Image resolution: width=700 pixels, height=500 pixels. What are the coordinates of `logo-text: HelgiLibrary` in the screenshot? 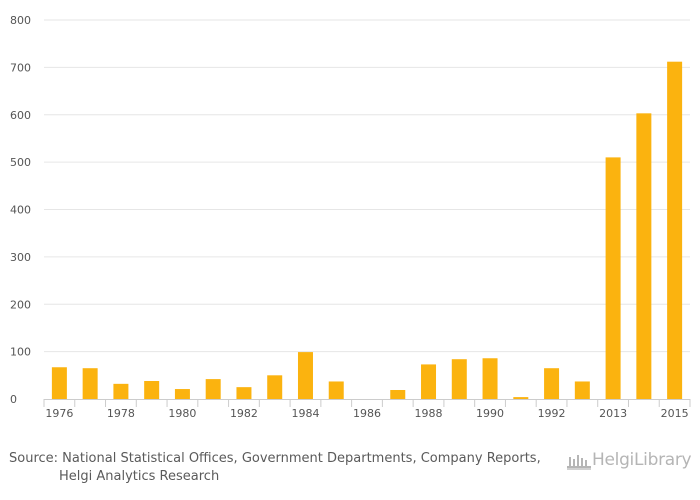 It's located at (642, 460).